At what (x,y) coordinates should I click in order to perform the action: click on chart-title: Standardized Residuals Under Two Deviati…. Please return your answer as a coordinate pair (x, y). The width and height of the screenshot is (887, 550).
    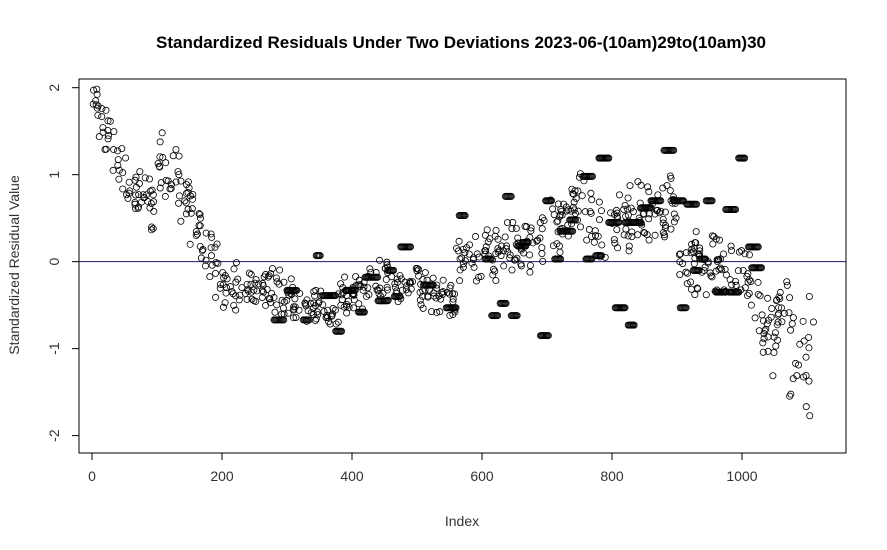
    Looking at the image, I should click on (461, 42).